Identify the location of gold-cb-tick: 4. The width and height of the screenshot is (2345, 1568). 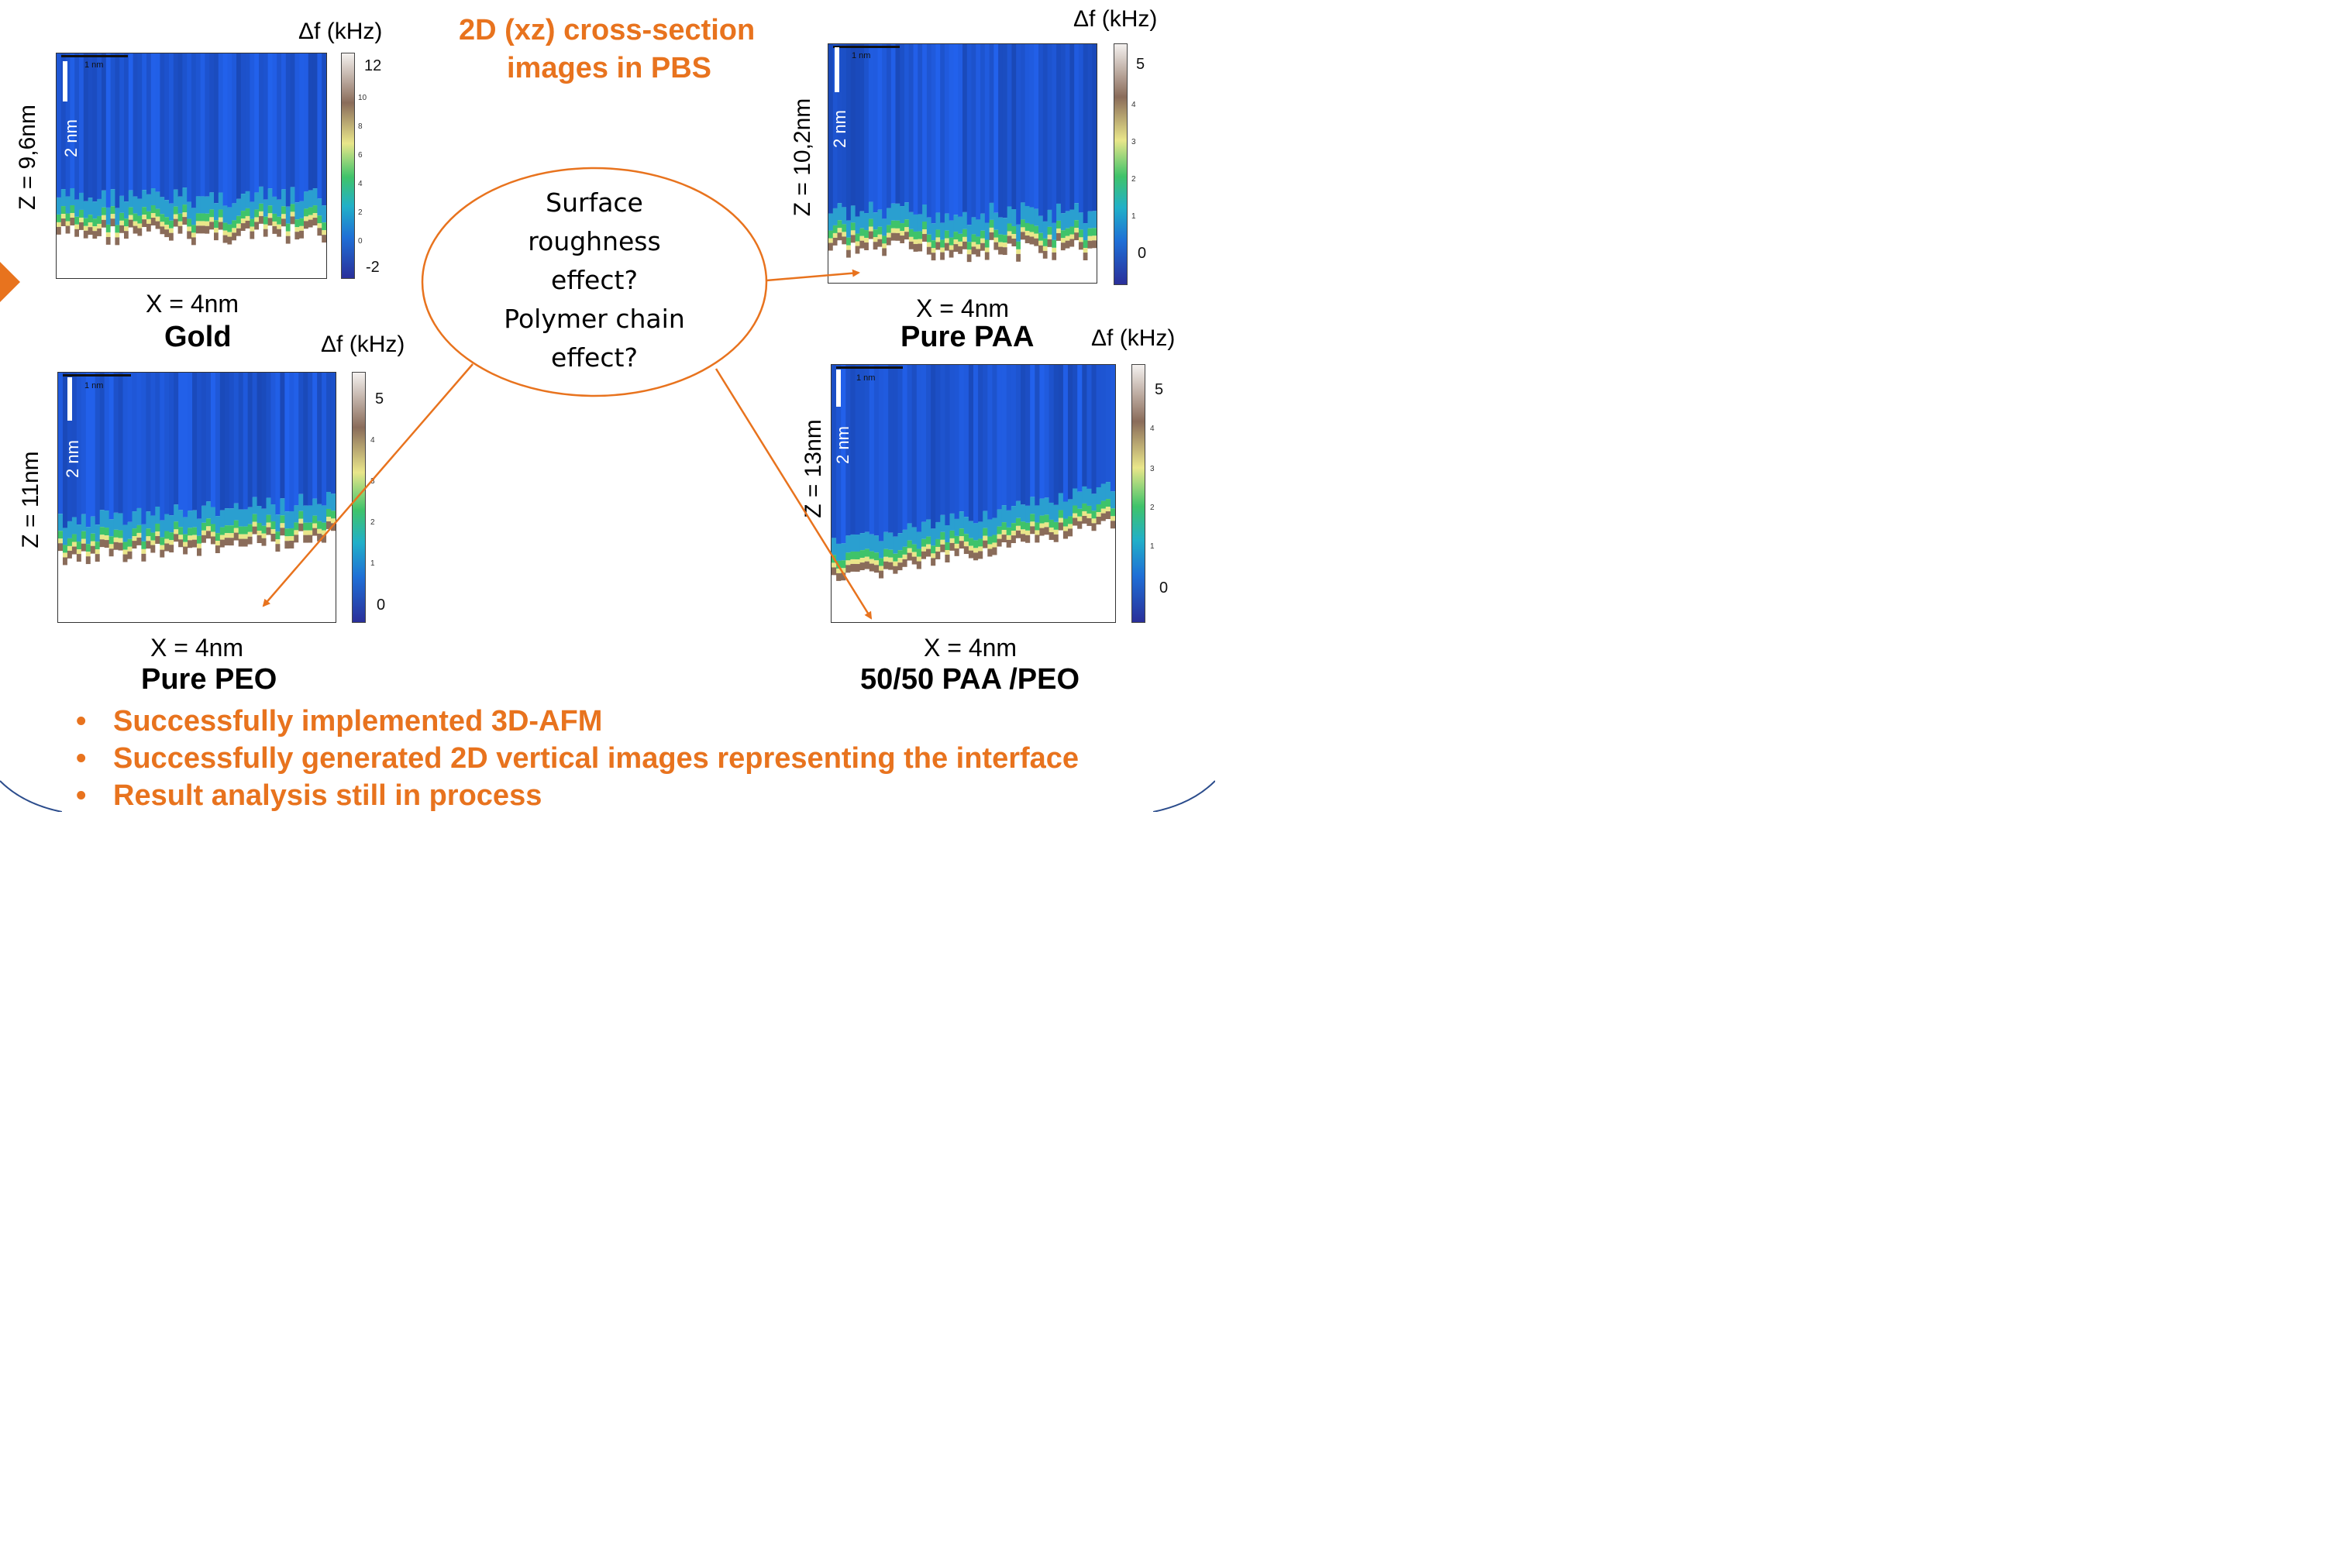
(360, 184).